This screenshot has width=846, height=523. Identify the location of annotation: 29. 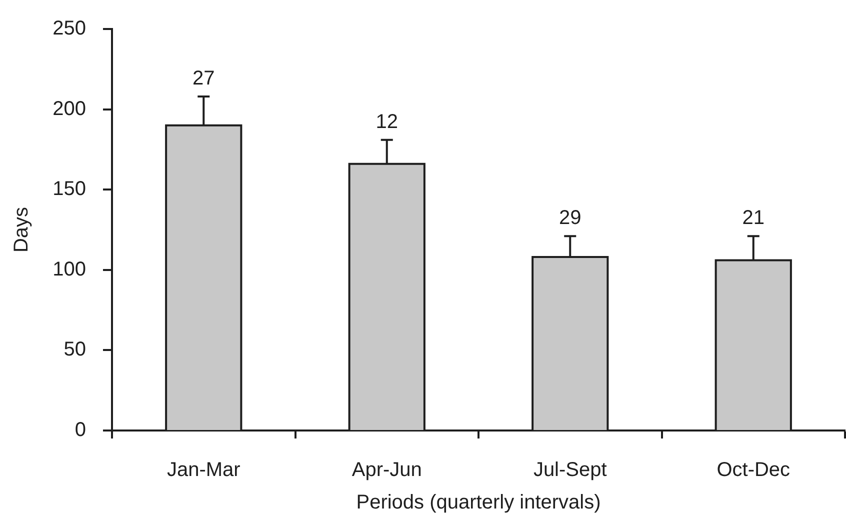
(570, 218).